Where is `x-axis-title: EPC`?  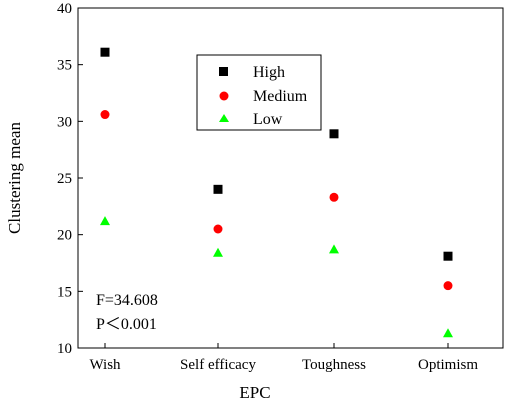 x-axis-title: EPC is located at coordinates (254, 392).